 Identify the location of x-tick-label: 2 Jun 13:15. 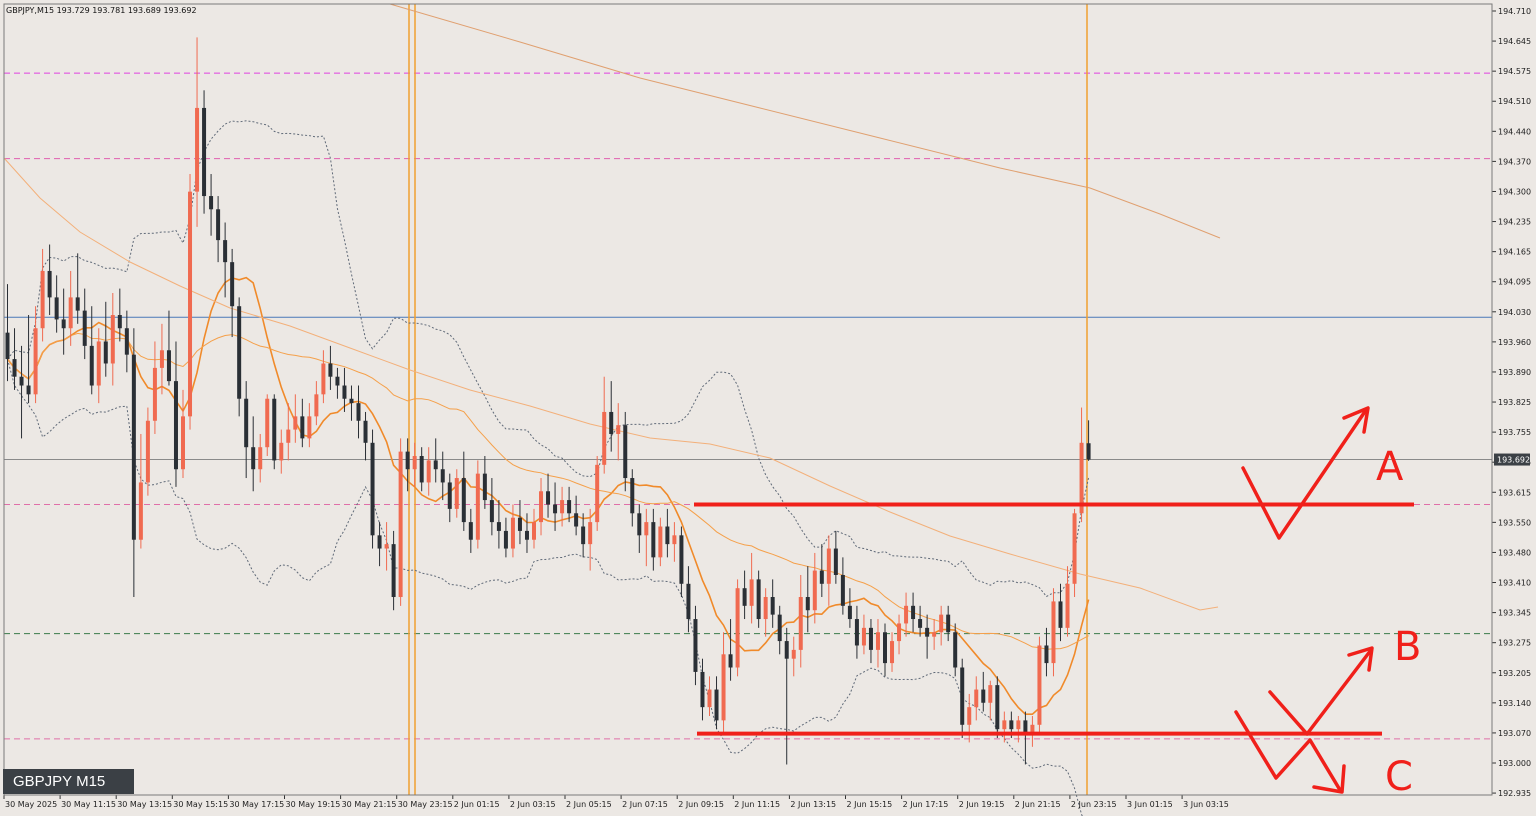
(813, 804).